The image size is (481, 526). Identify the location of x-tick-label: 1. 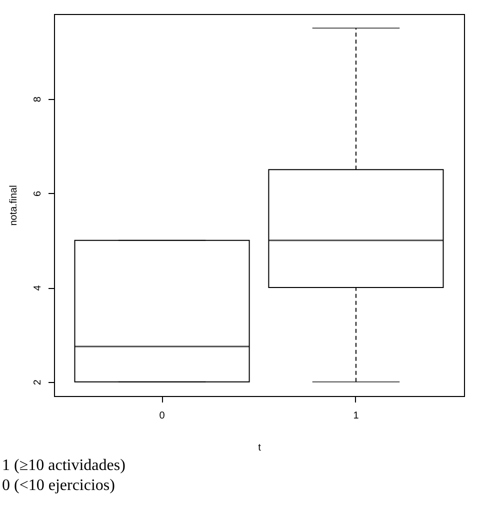
(356, 416).